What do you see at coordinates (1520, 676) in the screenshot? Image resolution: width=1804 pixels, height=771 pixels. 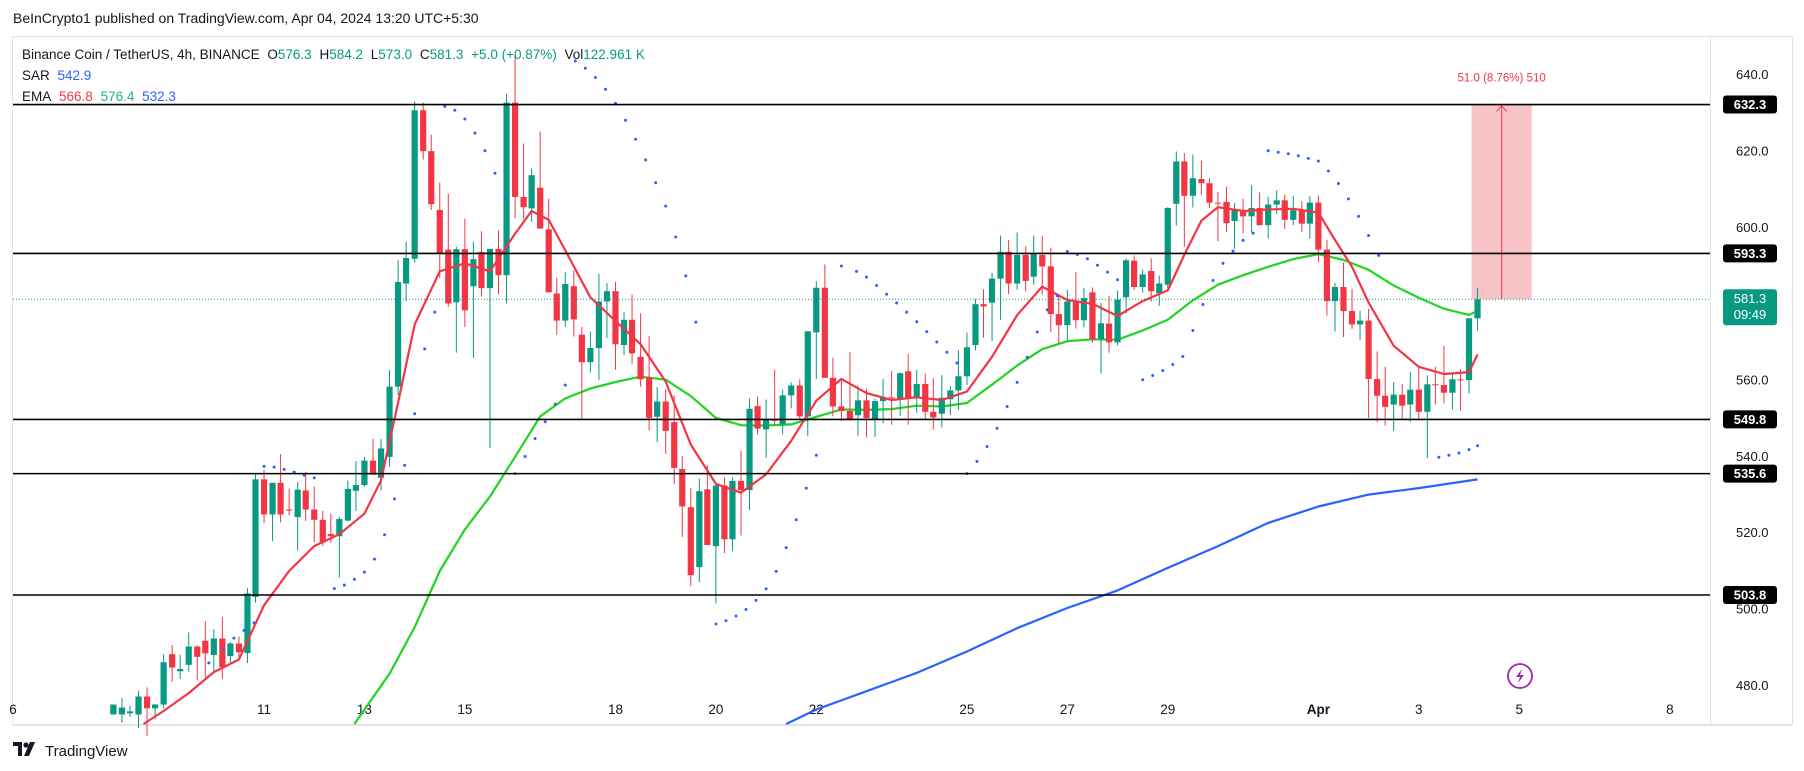 I see `lightning-icon` at bounding box center [1520, 676].